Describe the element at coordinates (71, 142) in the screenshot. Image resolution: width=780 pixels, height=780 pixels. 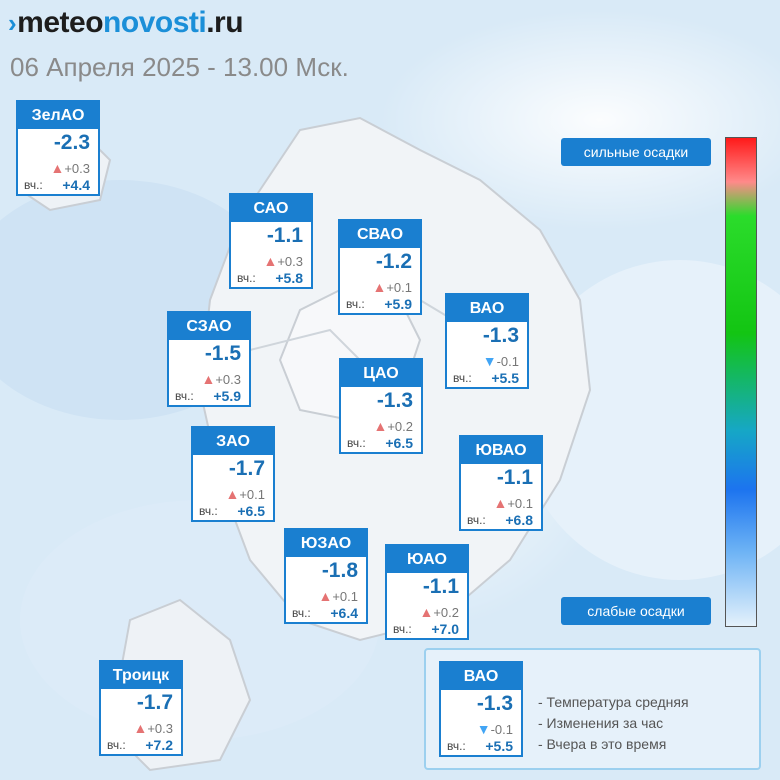
I see `district-temp: -2.3` at that location.